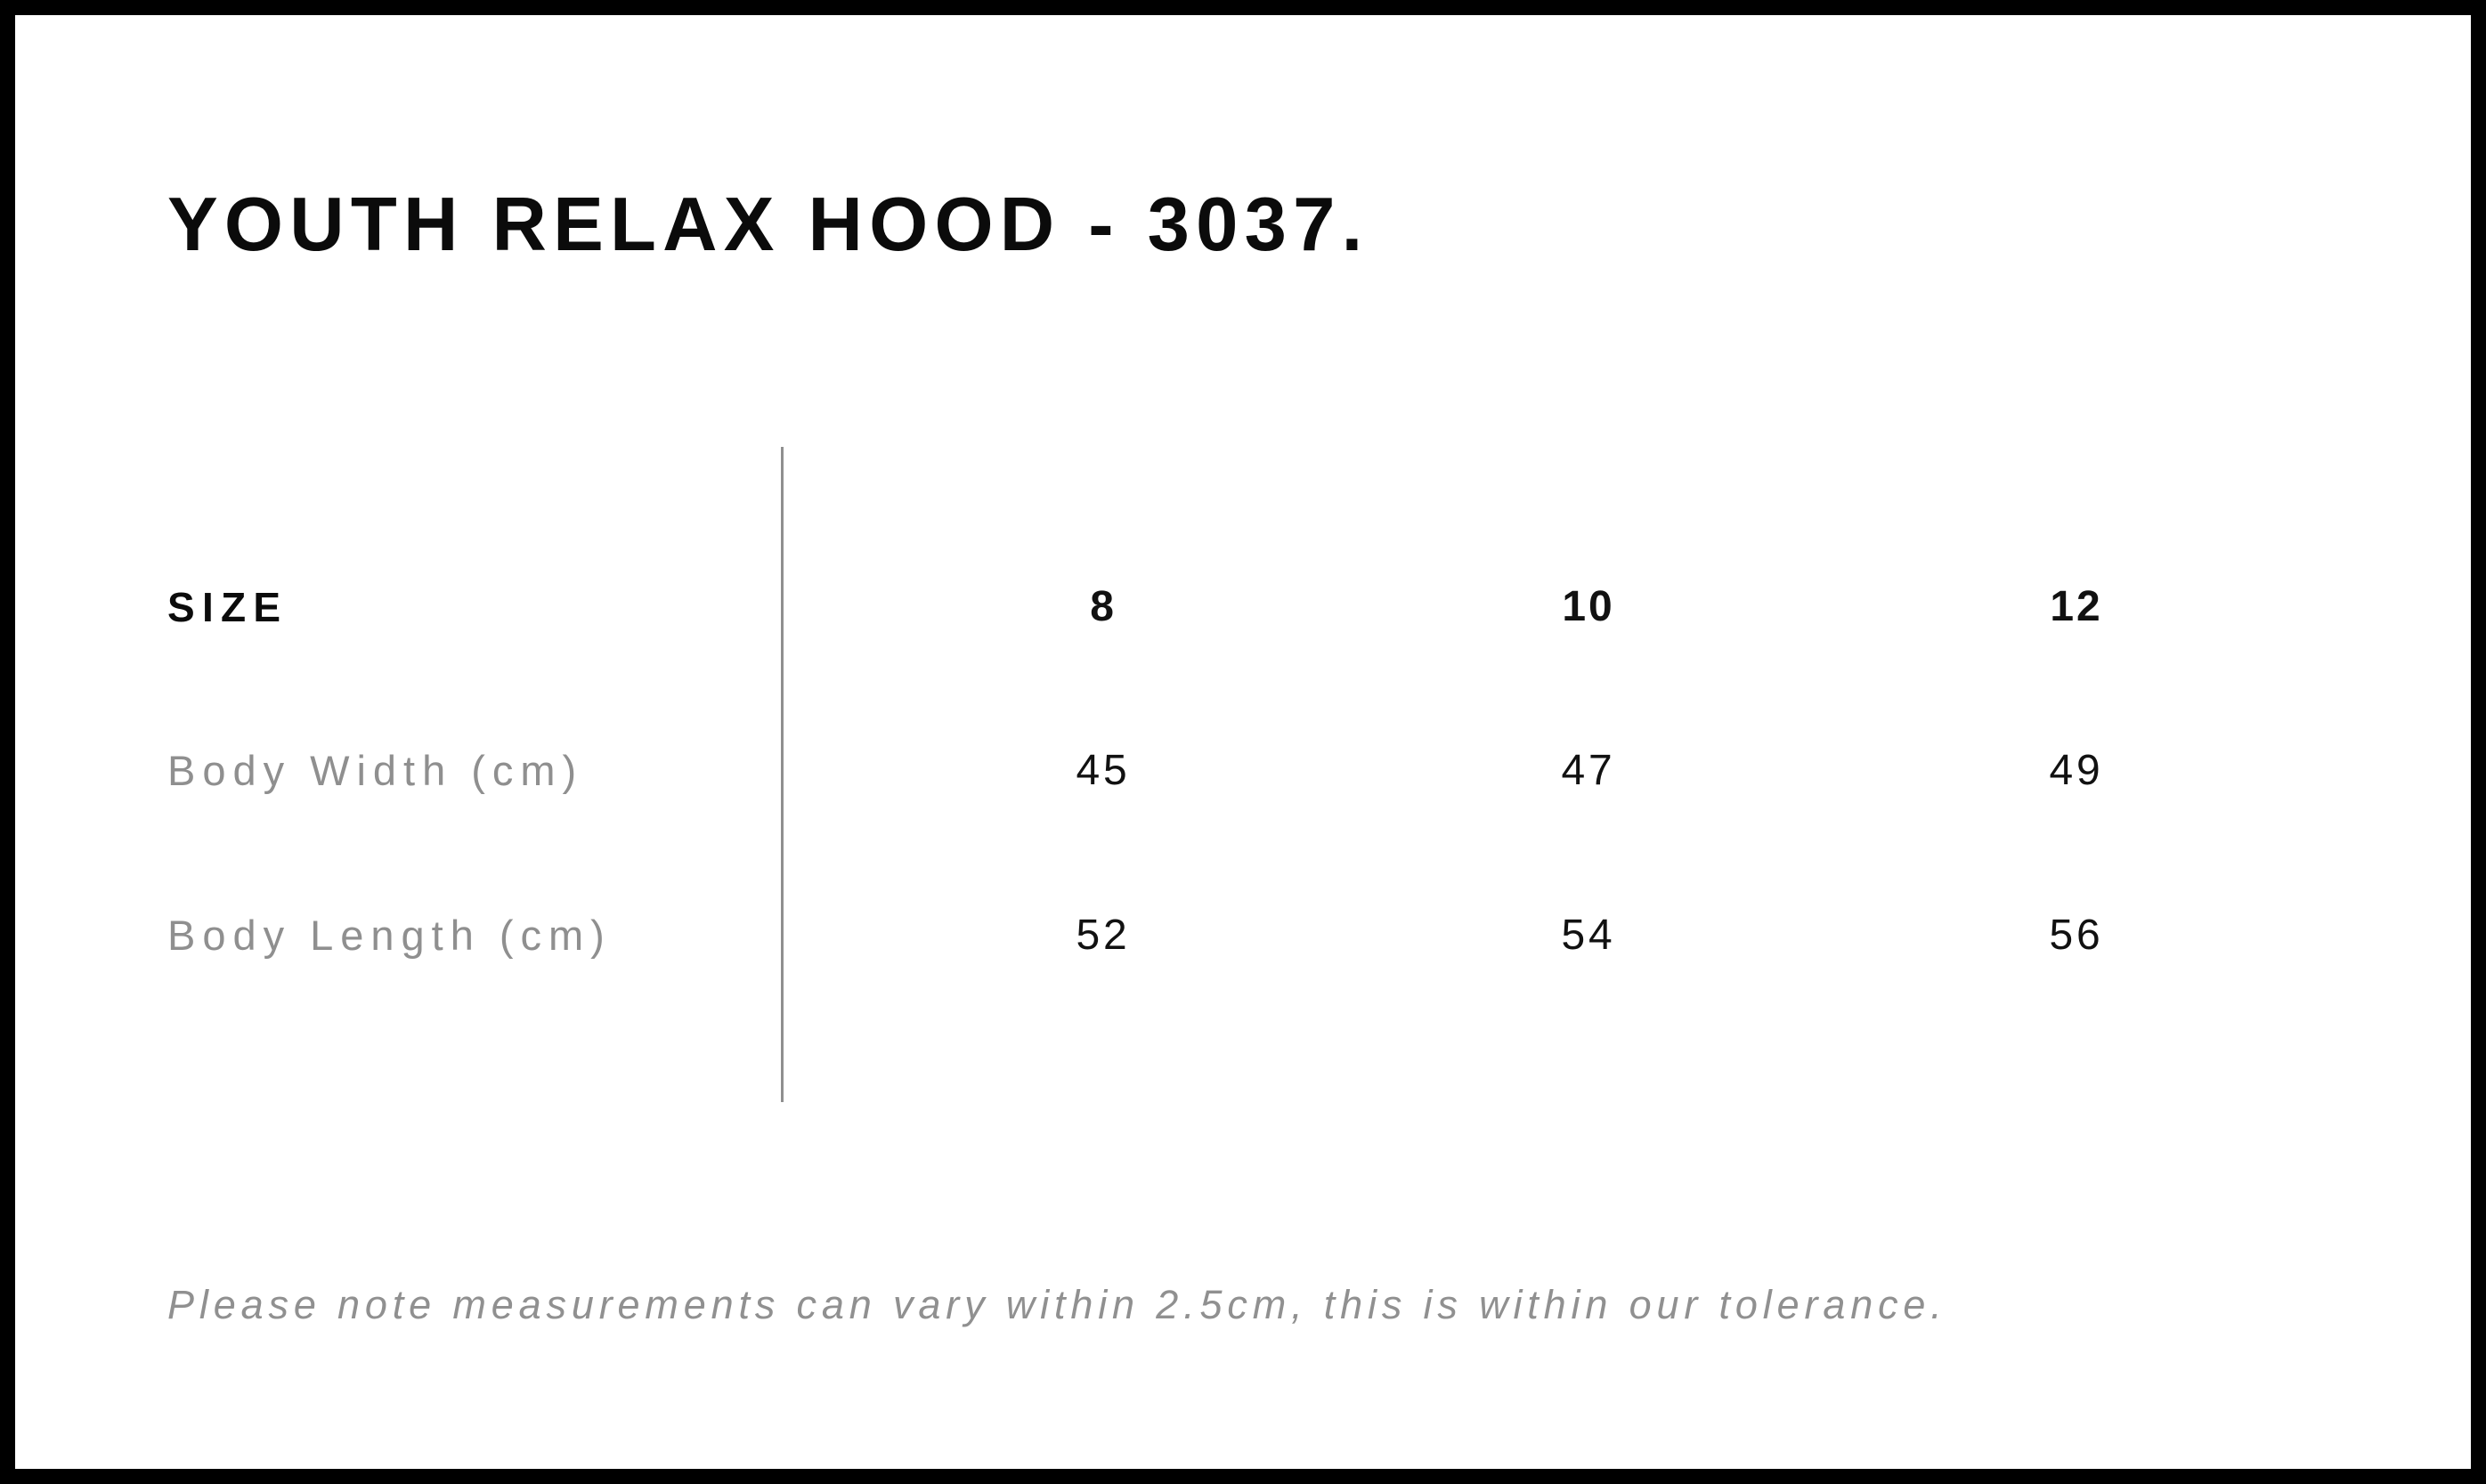 This screenshot has height=1484, width=2486. I want to click on body-length-size-8-value: 52, so click(1103, 935).